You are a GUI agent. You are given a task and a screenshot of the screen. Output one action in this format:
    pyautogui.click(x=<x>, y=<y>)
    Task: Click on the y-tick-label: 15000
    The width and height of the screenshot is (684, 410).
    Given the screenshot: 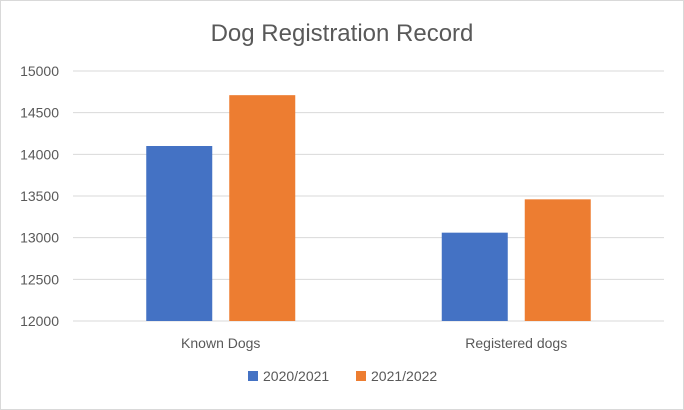 What is the action you would take?
    pyautogui.click(x=39, y=71)
    